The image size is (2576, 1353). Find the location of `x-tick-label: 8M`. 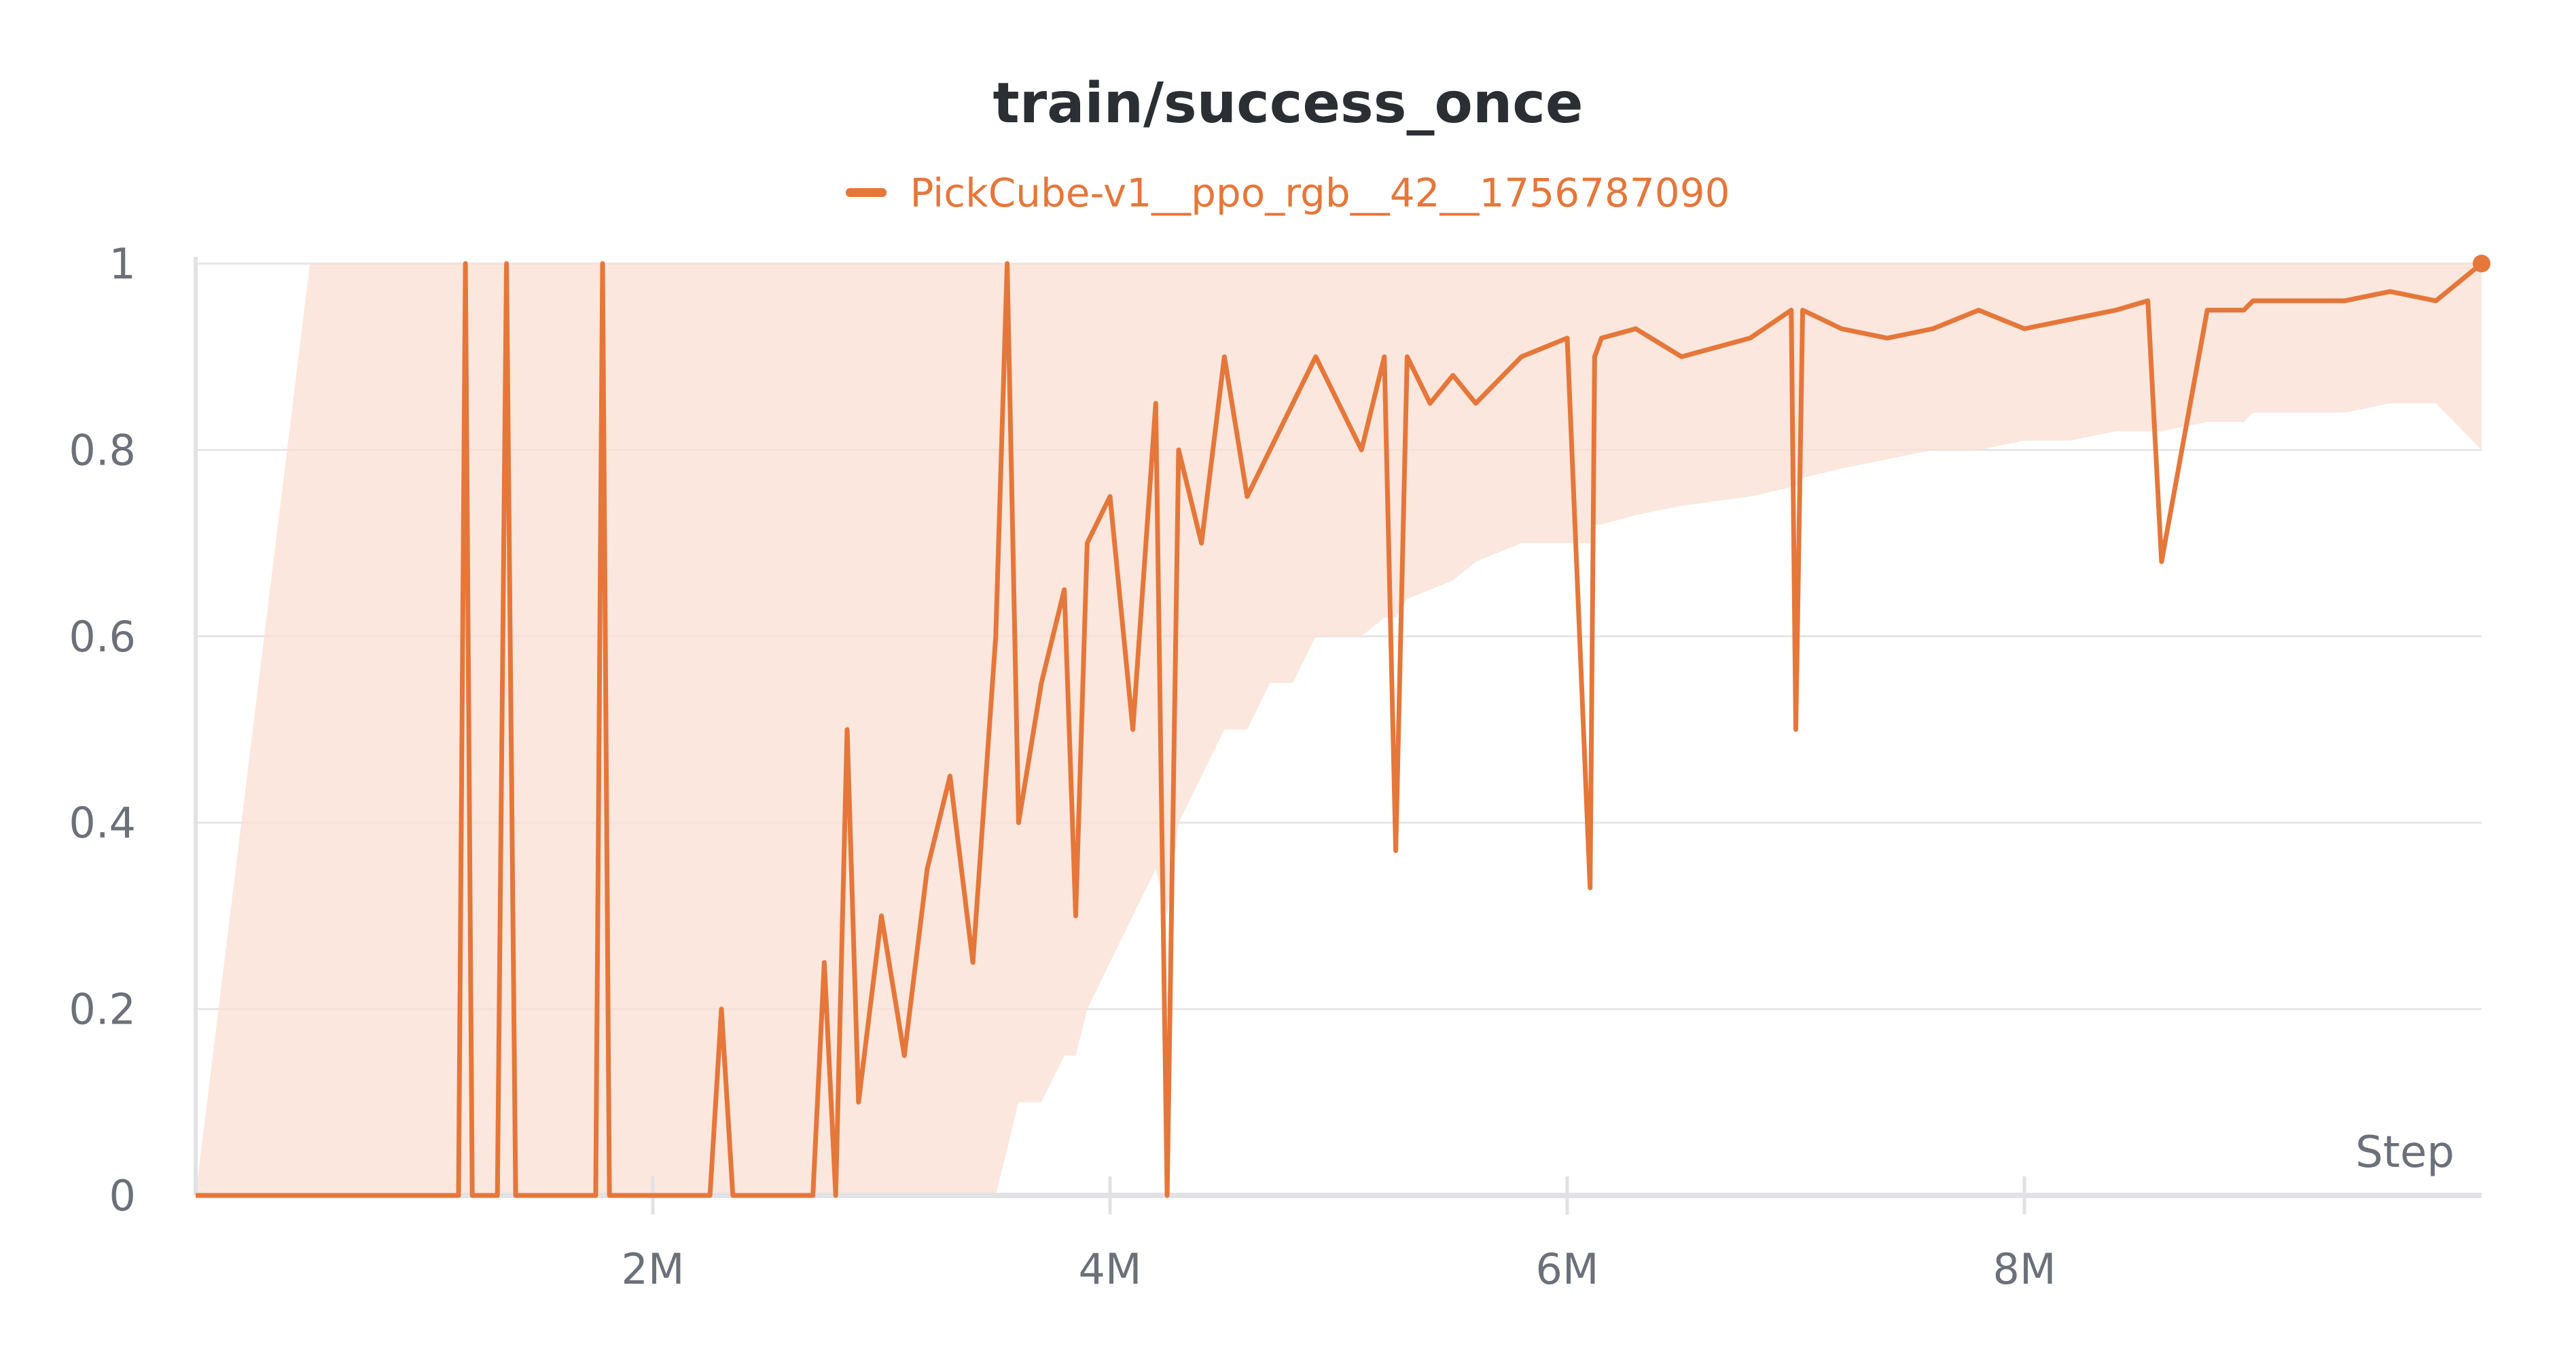

x-tick-label: 8M is located at coordinates (2024, 1269).